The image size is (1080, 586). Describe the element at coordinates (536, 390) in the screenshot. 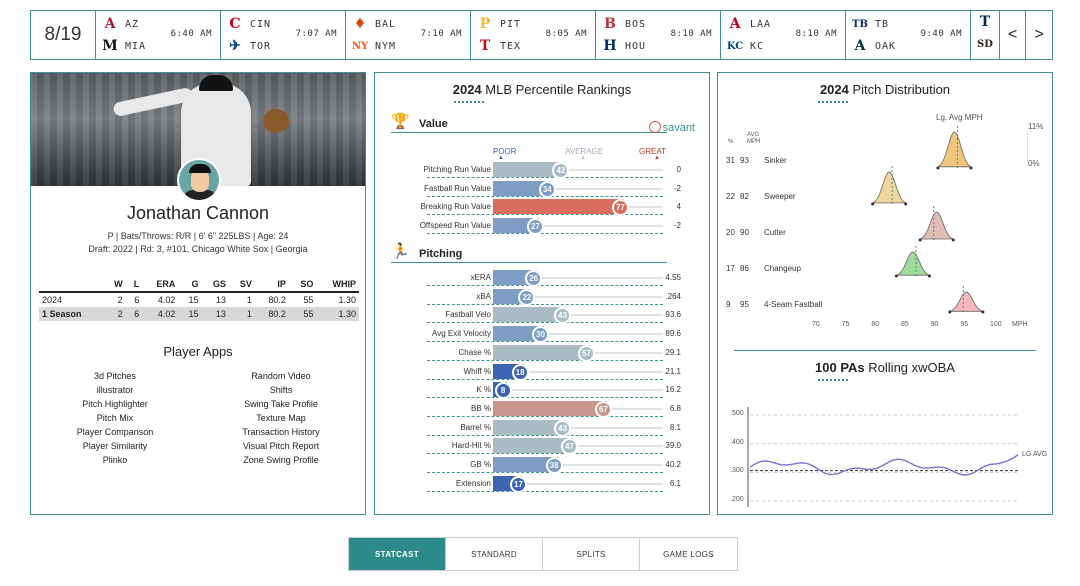

I see `percentile-row: K % 8 16.2` at that location.